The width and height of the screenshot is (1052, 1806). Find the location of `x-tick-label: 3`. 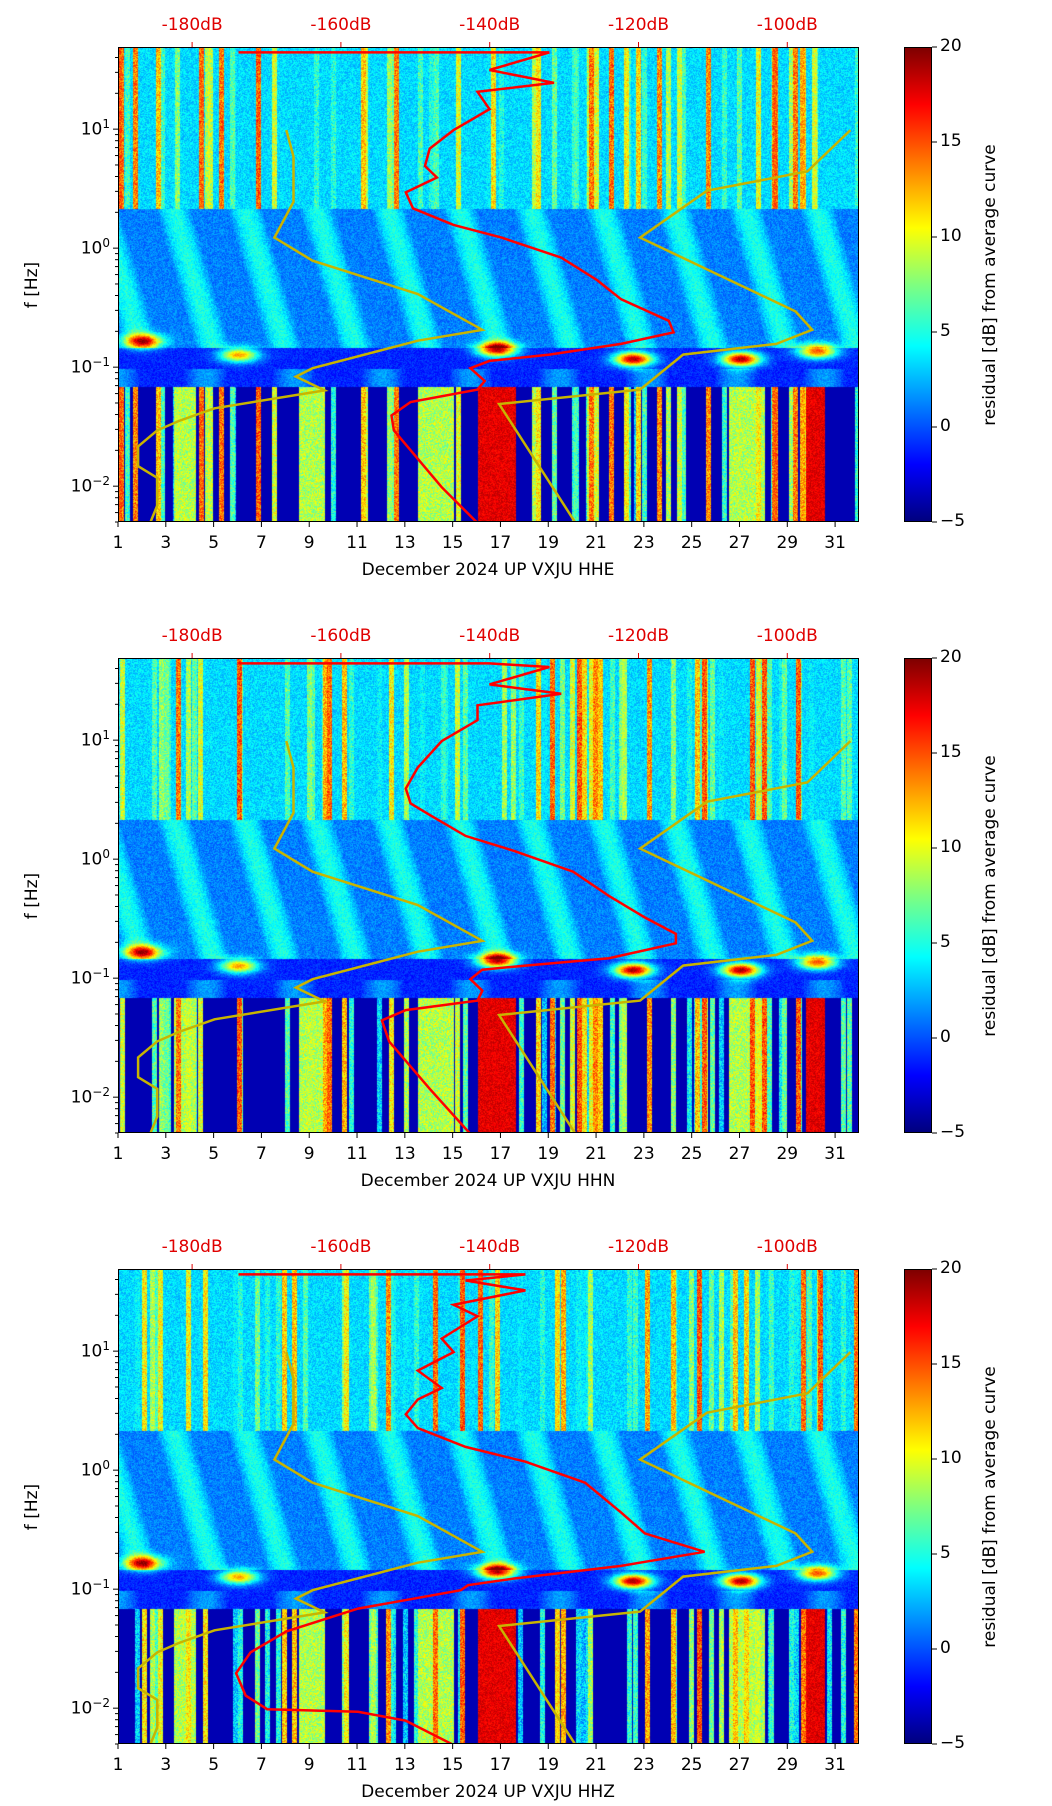

x-tick-label: 3 is located at coordinates (166, 543).